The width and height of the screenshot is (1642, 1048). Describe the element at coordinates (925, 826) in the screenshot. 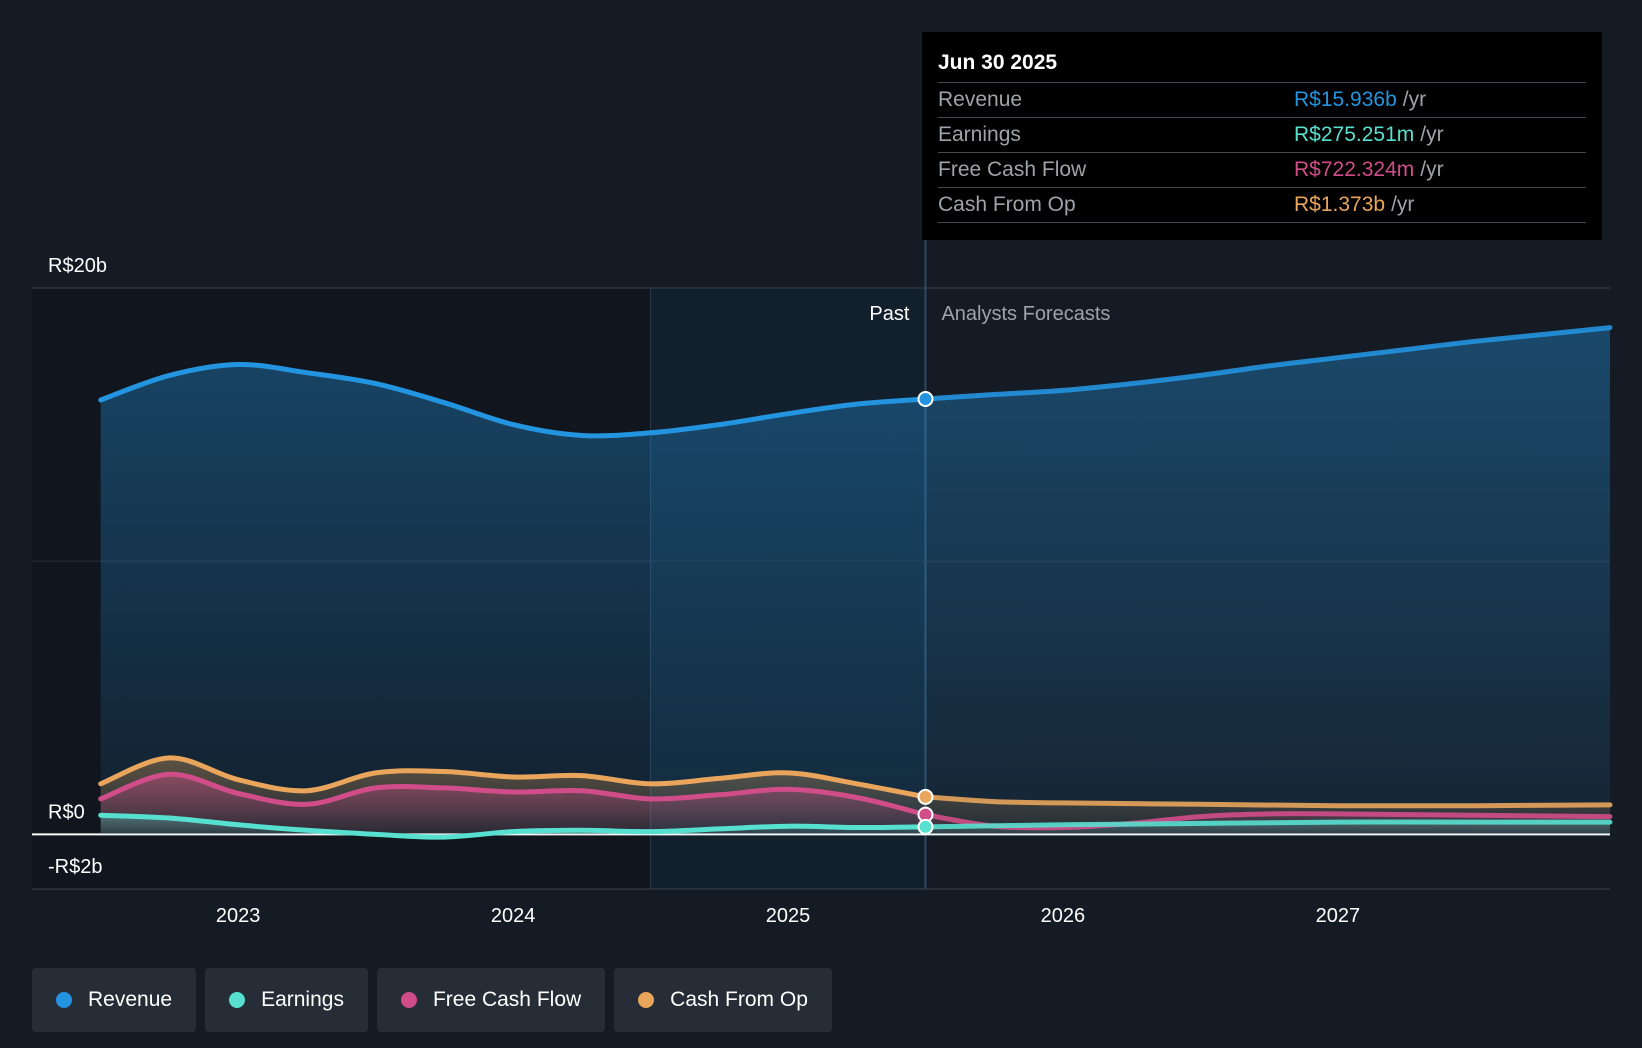

I see `earnings-marker` at that location.